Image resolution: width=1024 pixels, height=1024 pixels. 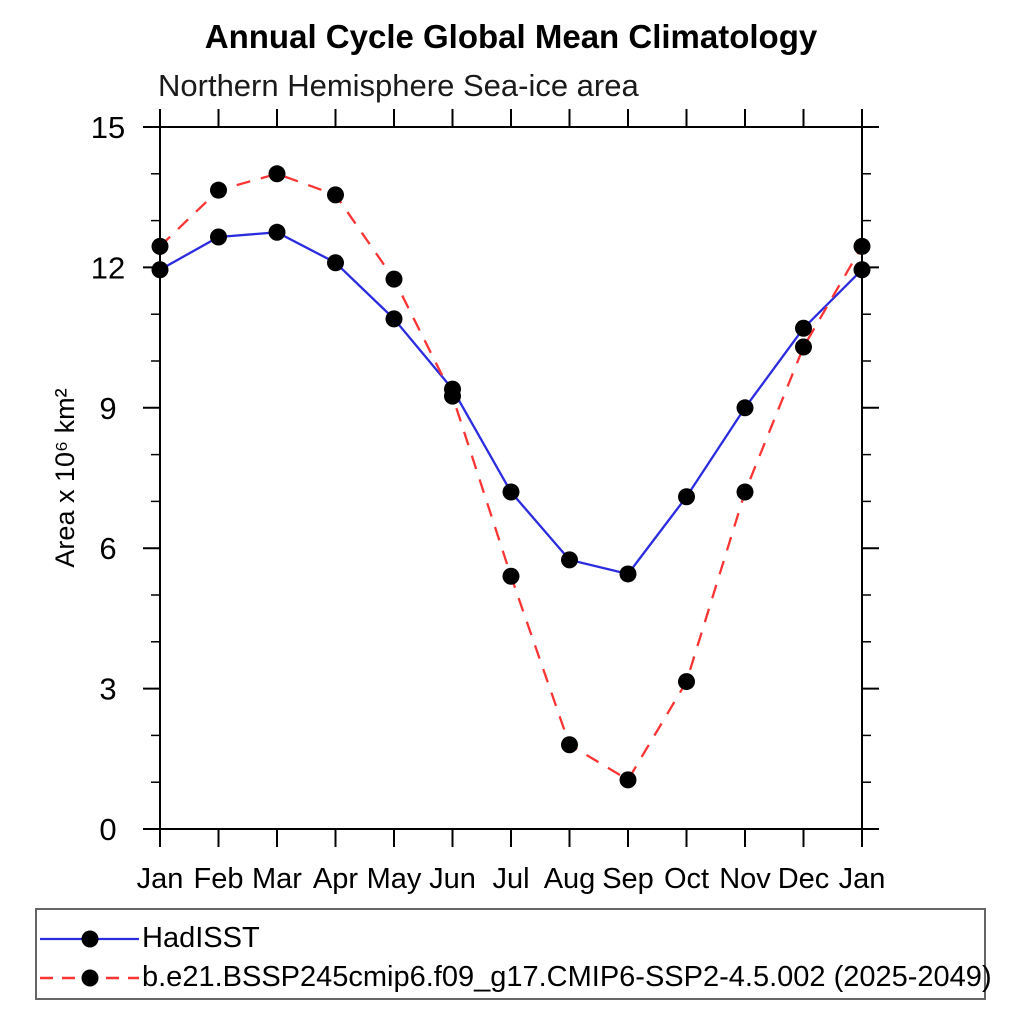 What do you see at coordinates (219, 879) in the screenshot?
I see `x-tick-label: Feb` at bounding box center [219, 879].